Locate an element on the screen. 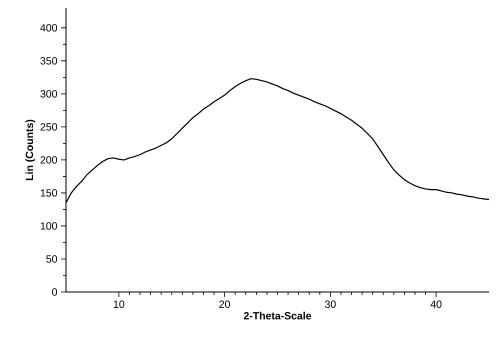 Image resolution: width=503 pixels, height=341 pixels. y-tick-label: 100 is located at coordinates (49, 226).